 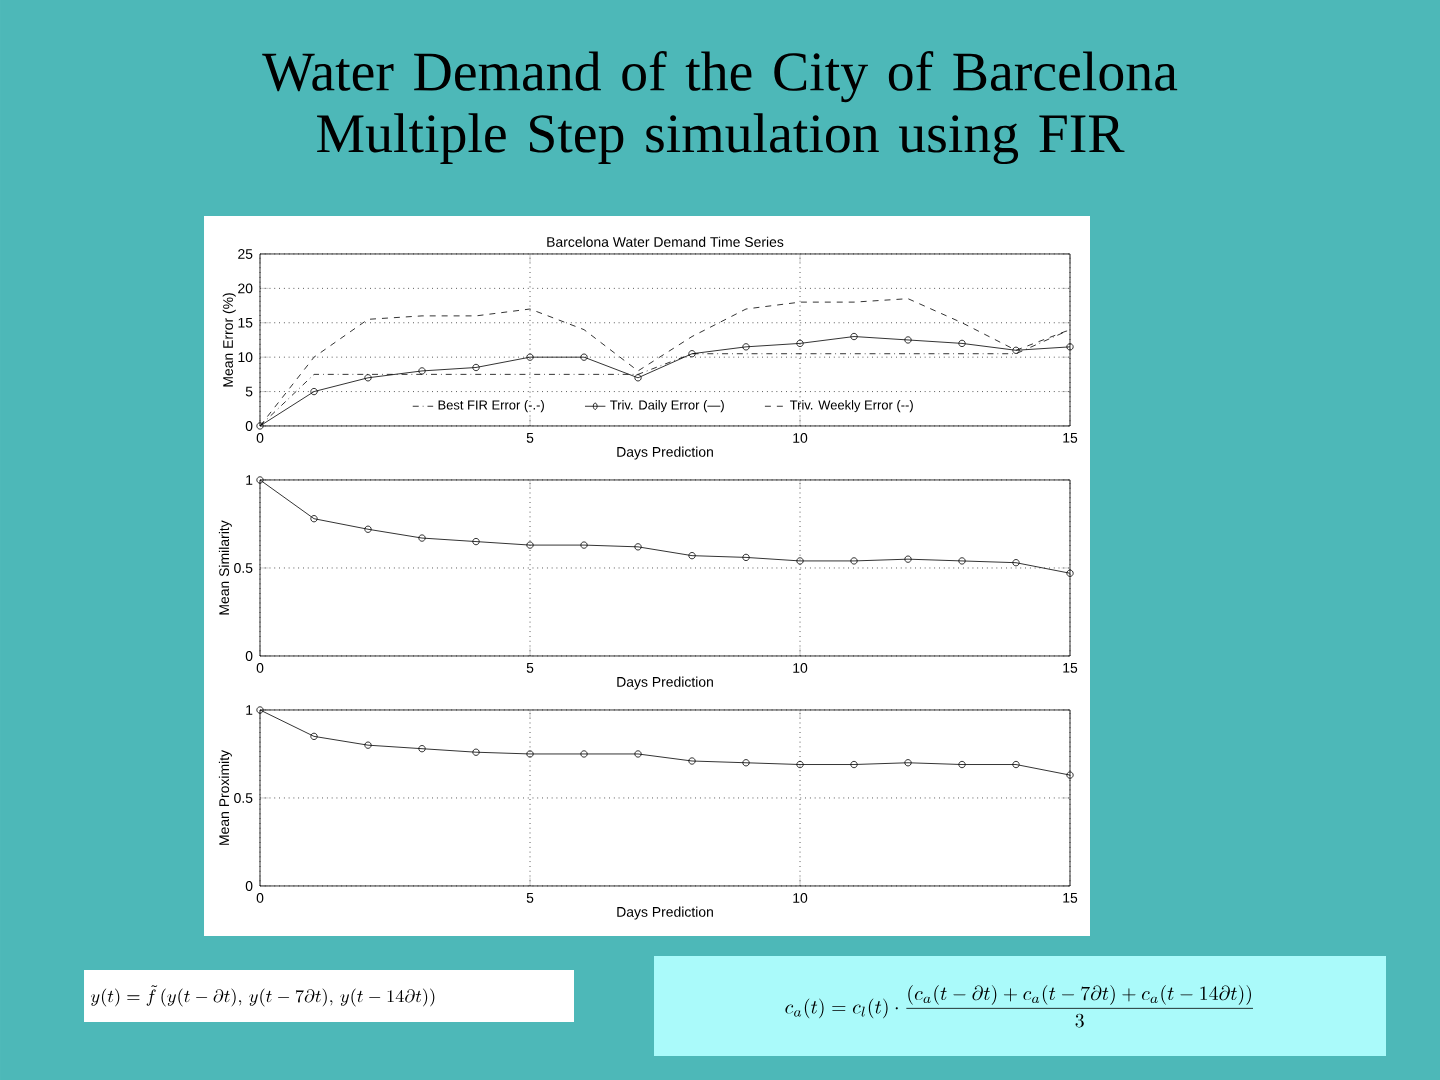 I want to click on text: $y(t)=\tilde{f}\,(y(t-\partial t),\, y(t-7\partial t),\, y(t-14\partial t))$, so click(x=262, y=996).